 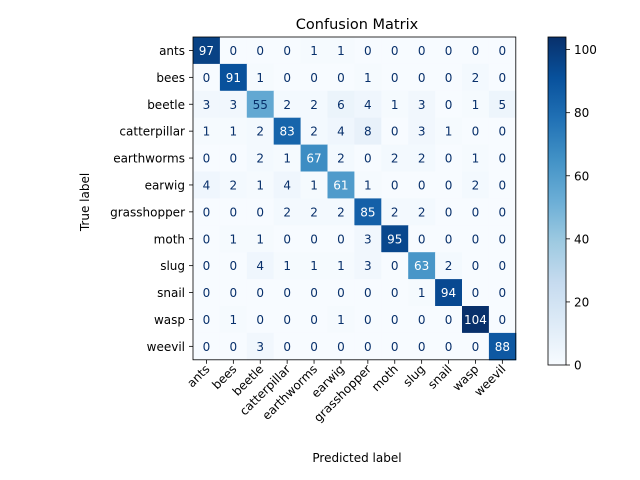 What do you see at coordinates (368, 132) in the screenshot?
I see `cell-value-label: 8` at bounding box center [368, 132].